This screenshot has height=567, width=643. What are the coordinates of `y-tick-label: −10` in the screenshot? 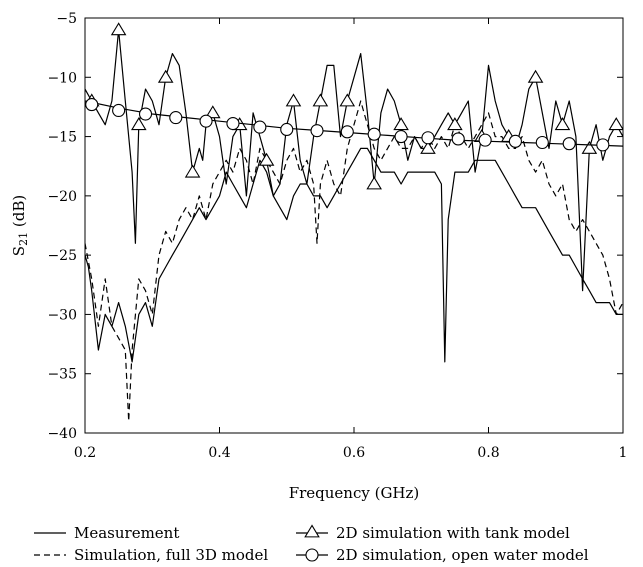 It's located at (62, 78).